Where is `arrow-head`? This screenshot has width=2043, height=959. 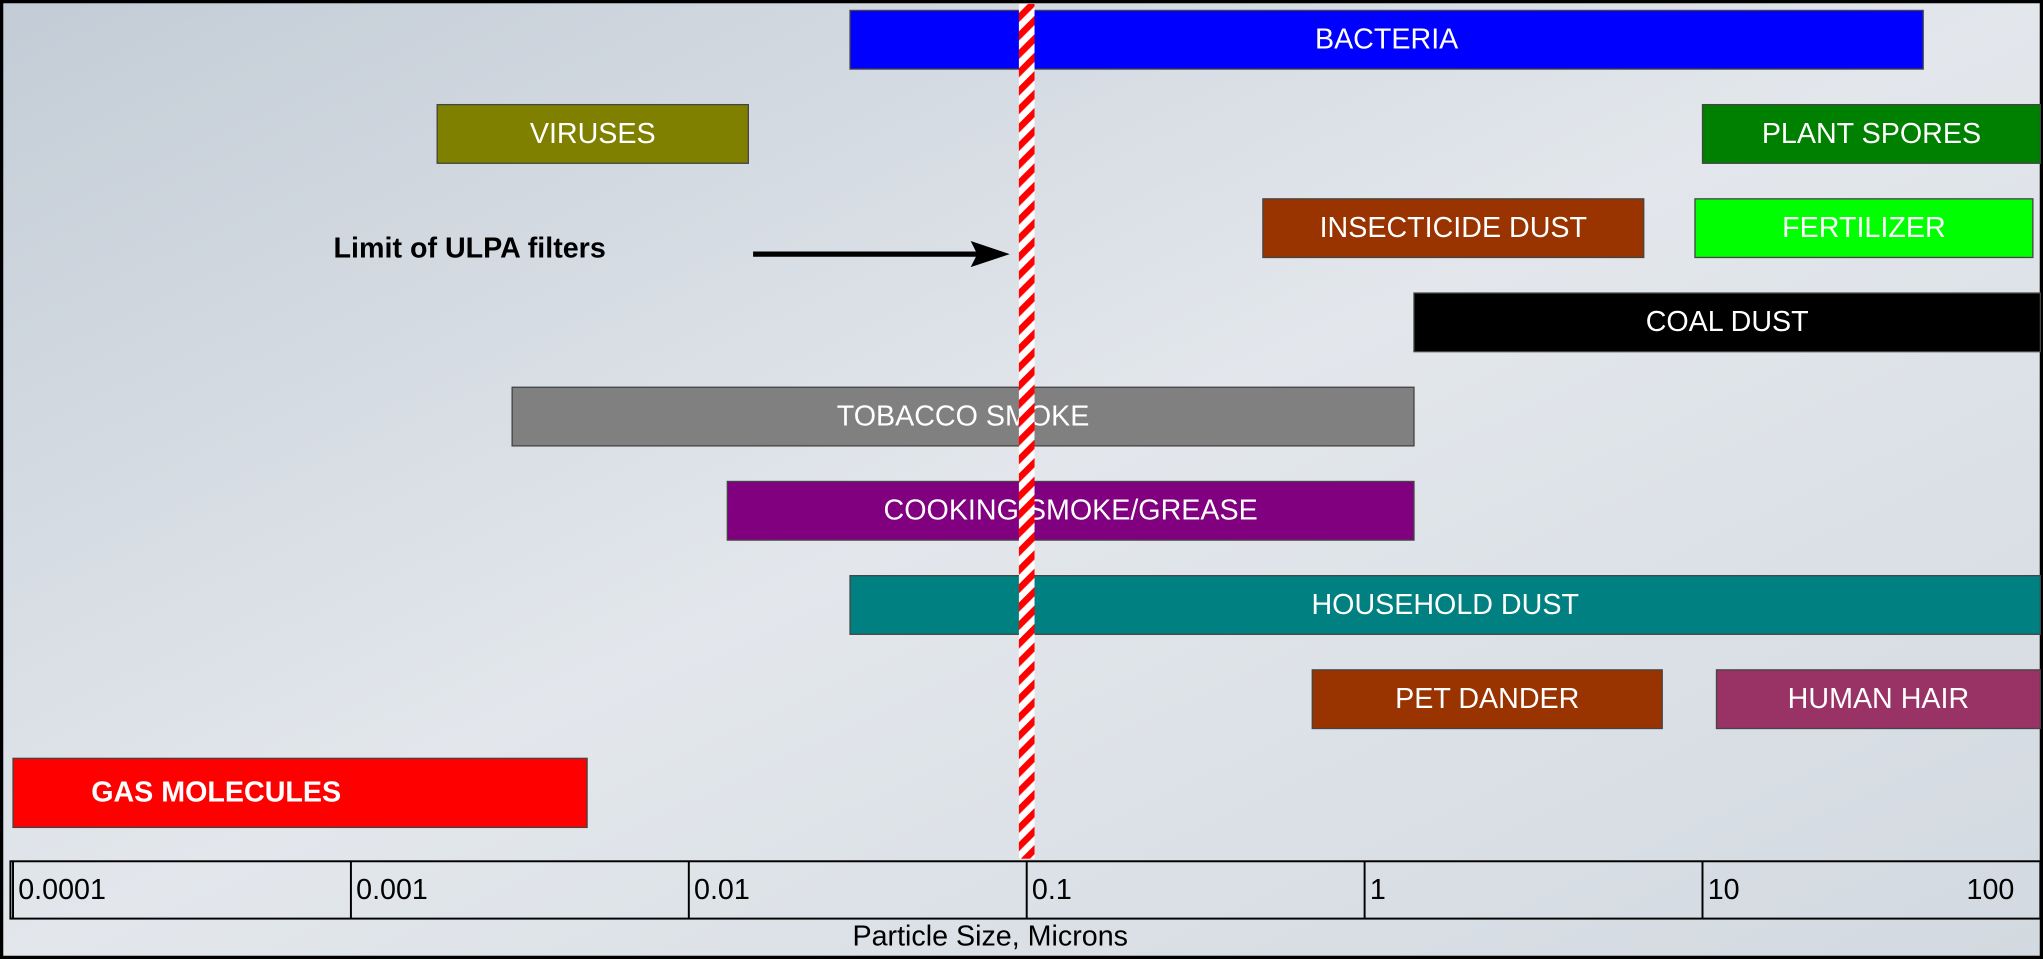 arrow-head is located at coordinates (990, 254).